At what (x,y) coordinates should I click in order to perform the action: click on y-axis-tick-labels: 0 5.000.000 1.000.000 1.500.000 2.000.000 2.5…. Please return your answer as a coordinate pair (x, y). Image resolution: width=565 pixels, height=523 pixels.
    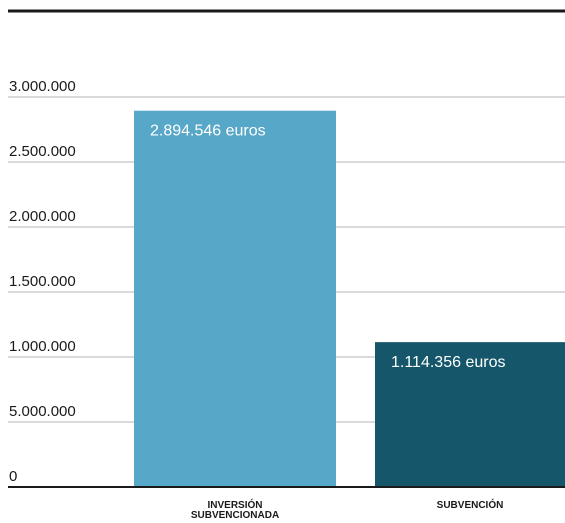
    Looking at the image, I should click on (42, 281).